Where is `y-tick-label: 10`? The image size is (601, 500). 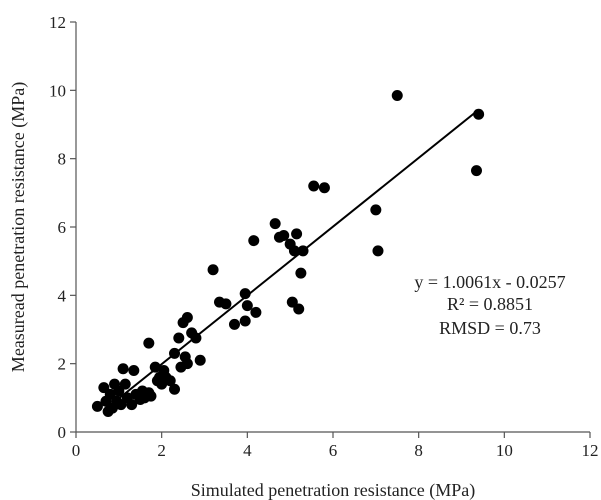 y-tick-label: 10 is located at coordinates (57, 90).